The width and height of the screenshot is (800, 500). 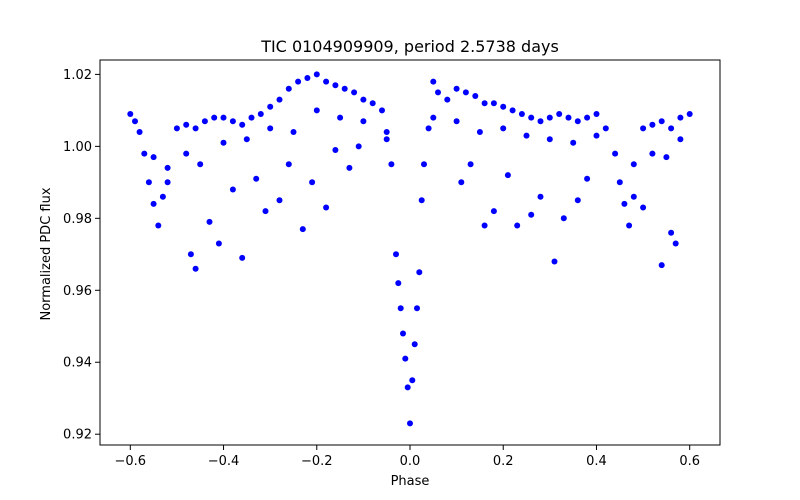 What do you see at coordinates (131, 461) in the screenshot?
I see `x-tick-label: −0.6` at bounding box center [131, 461].